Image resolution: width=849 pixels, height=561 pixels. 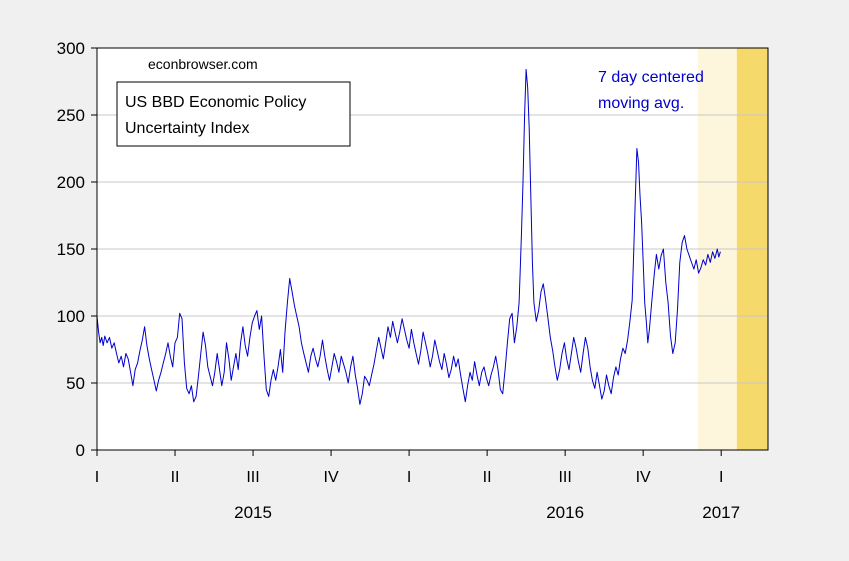 I want to click on y-tick-label-50: 50, so click(x=75, y=383).